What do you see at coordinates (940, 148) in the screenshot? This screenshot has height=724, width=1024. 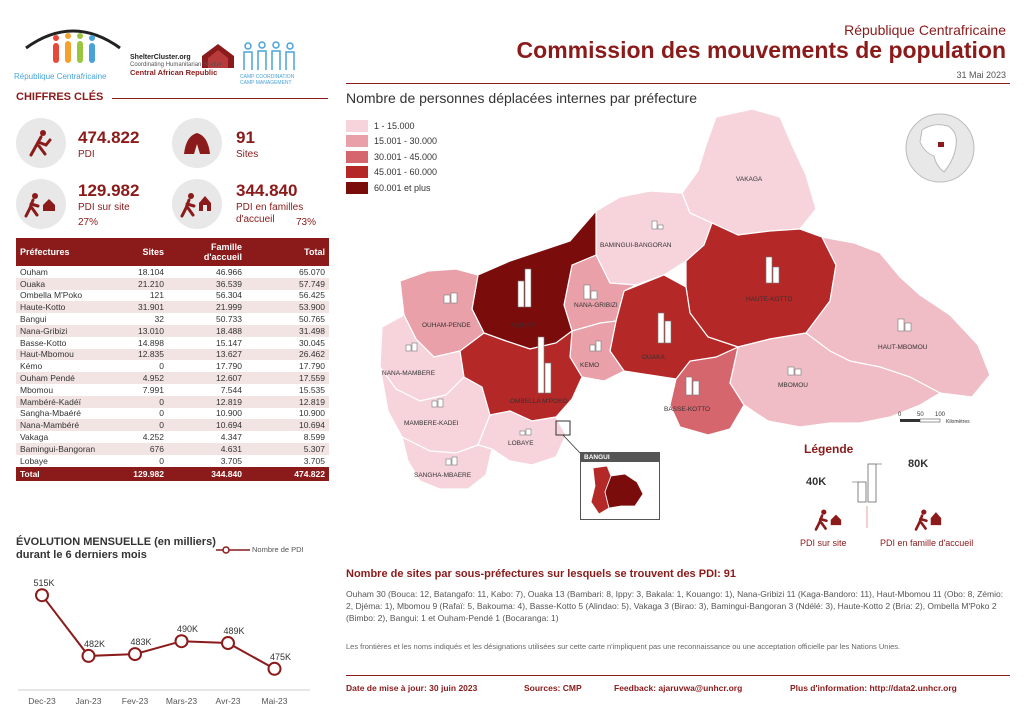 I see `globe-locator-icon` at bounding box center [940, 148].